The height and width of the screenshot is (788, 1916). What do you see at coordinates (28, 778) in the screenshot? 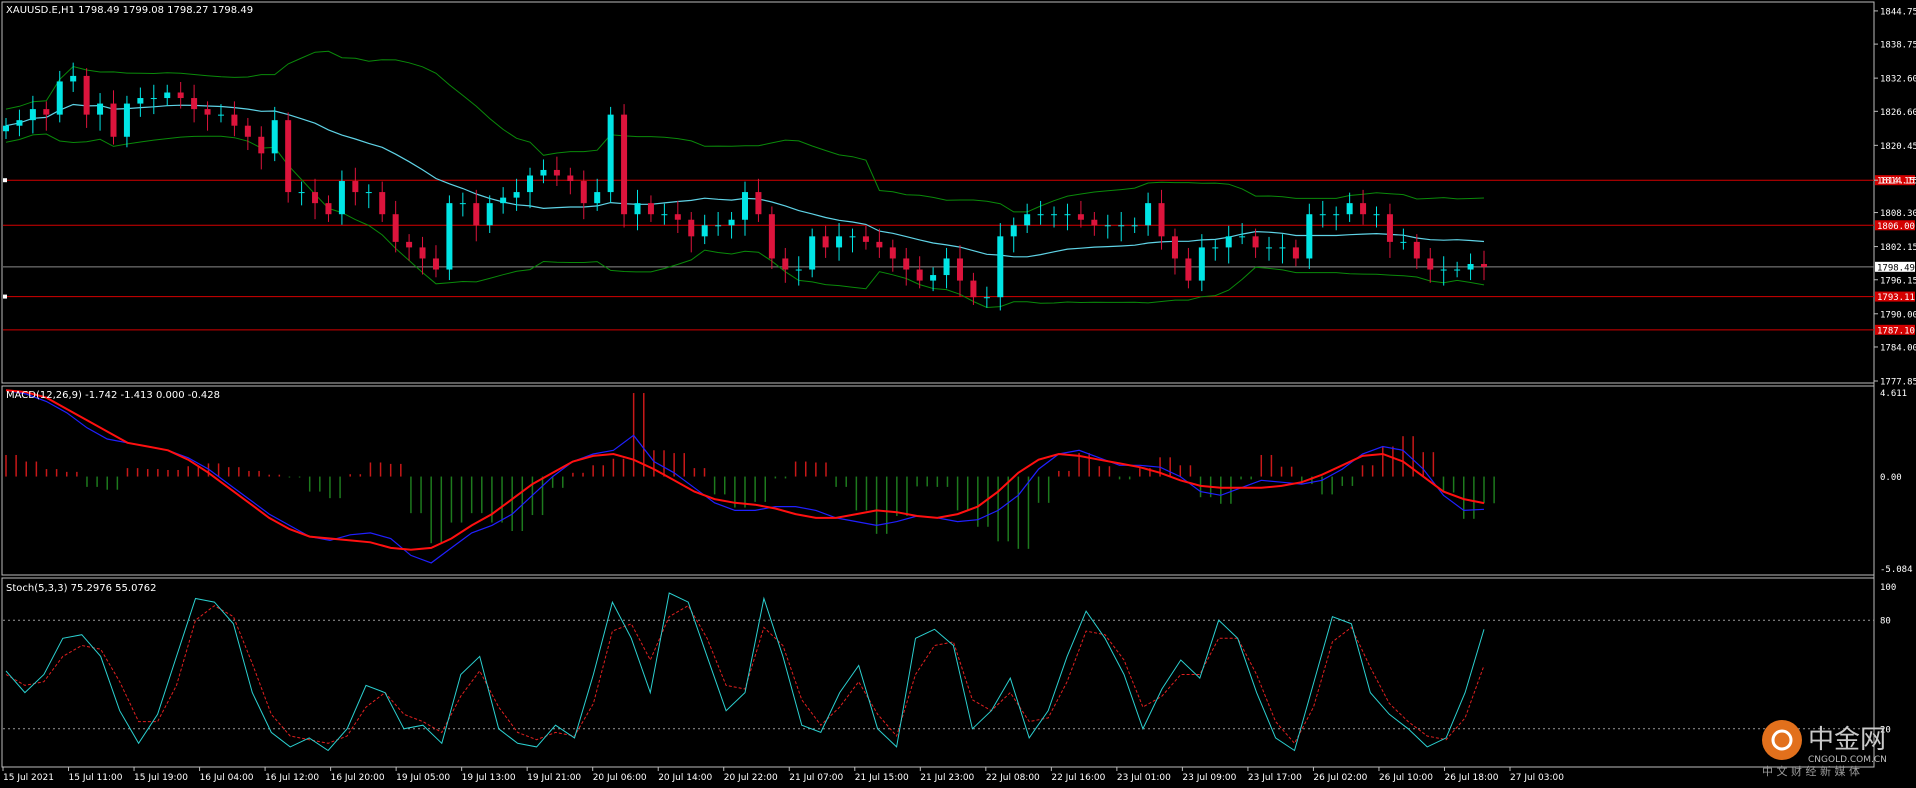
I see `time-tick-label: 15 Jul 2021` at bounding box center [28, 778].